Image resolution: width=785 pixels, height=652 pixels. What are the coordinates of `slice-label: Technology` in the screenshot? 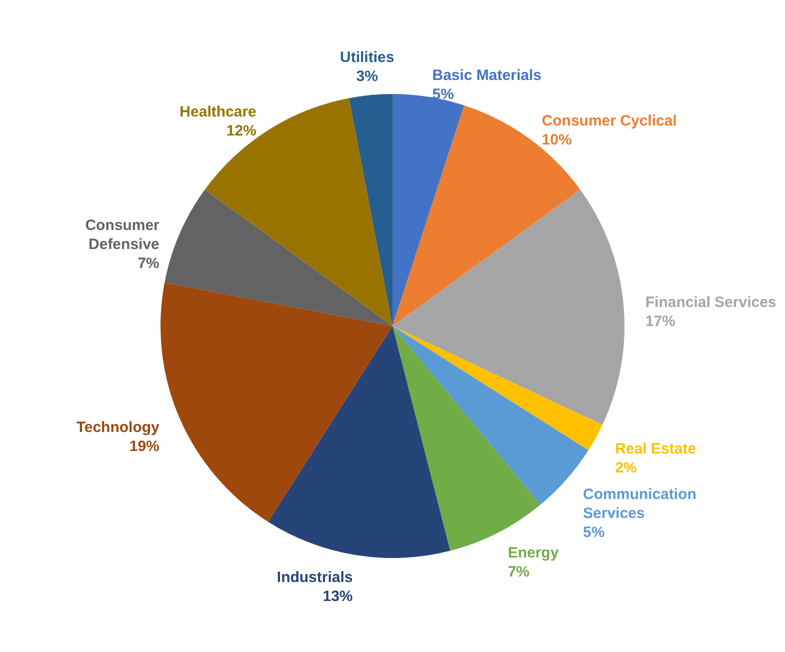 It's located at (118, 427).